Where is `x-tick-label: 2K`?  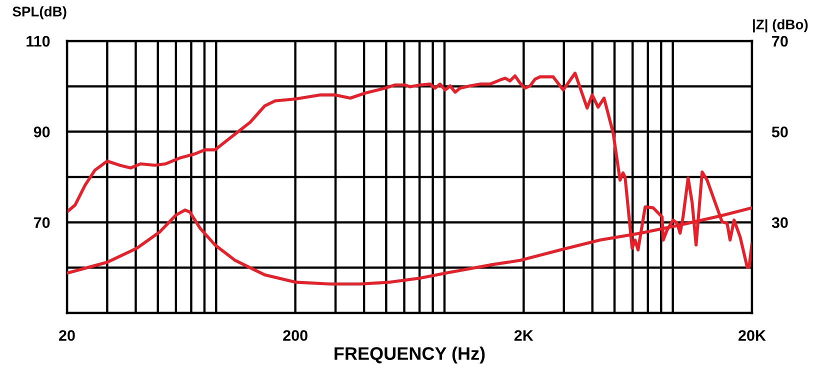 x-tick-label: 2K is located at coordinates (524, 335).